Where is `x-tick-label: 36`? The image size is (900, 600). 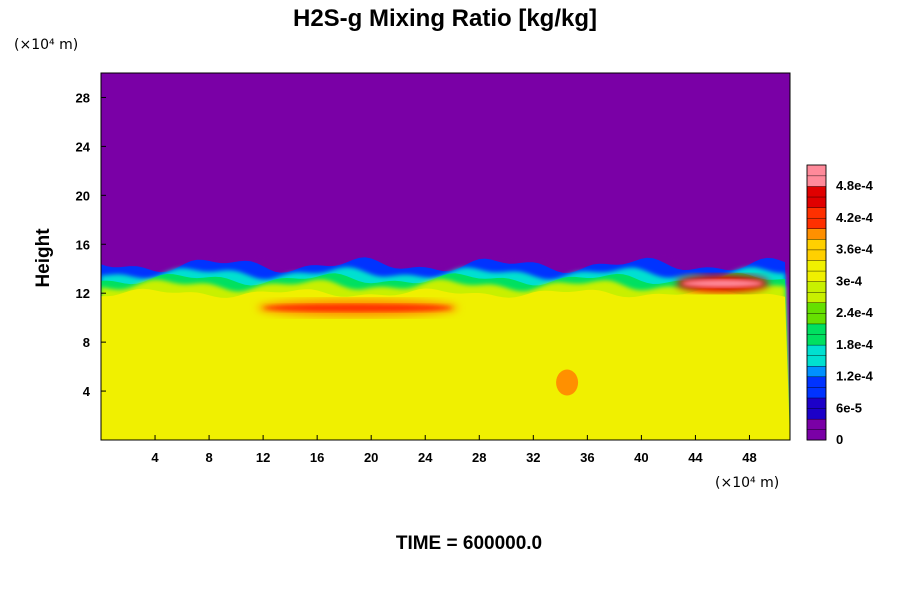 x-tick-label: 36 is located at coordinates (587, 457).